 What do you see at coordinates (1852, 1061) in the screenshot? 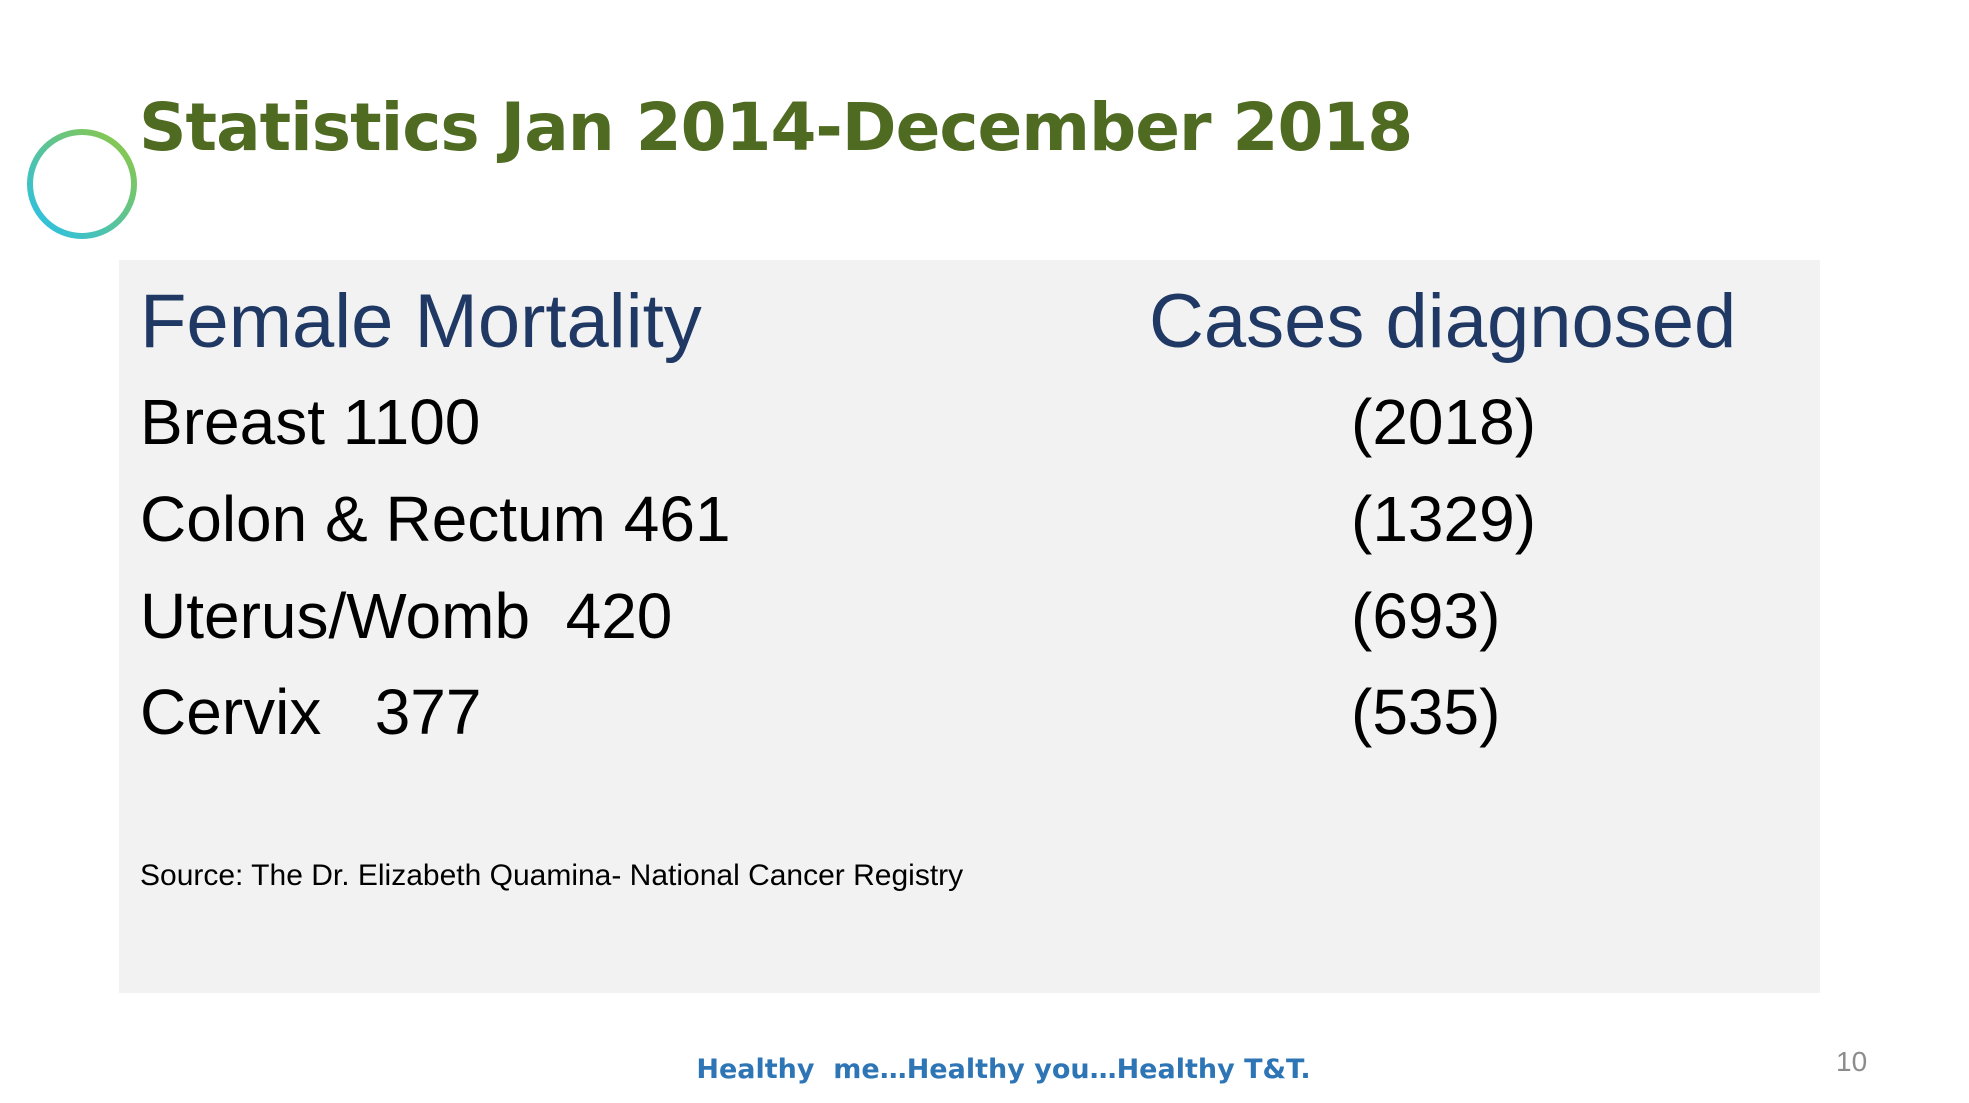
I see `page-number: 10` at bounding box center [1852, 1061].